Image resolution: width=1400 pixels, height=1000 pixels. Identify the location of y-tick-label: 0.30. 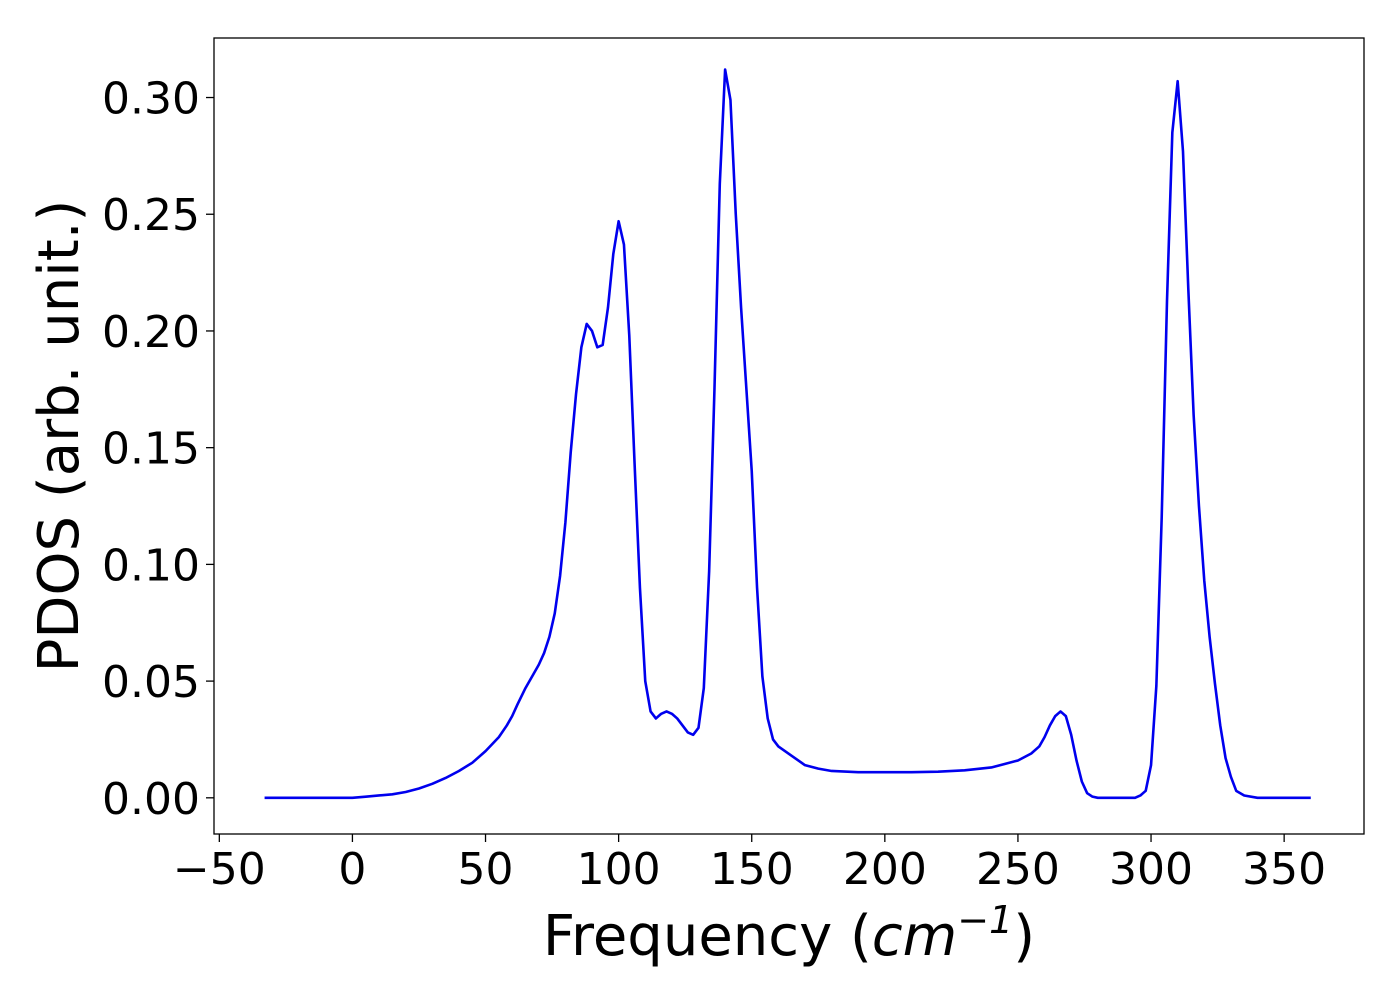
(151, 99).